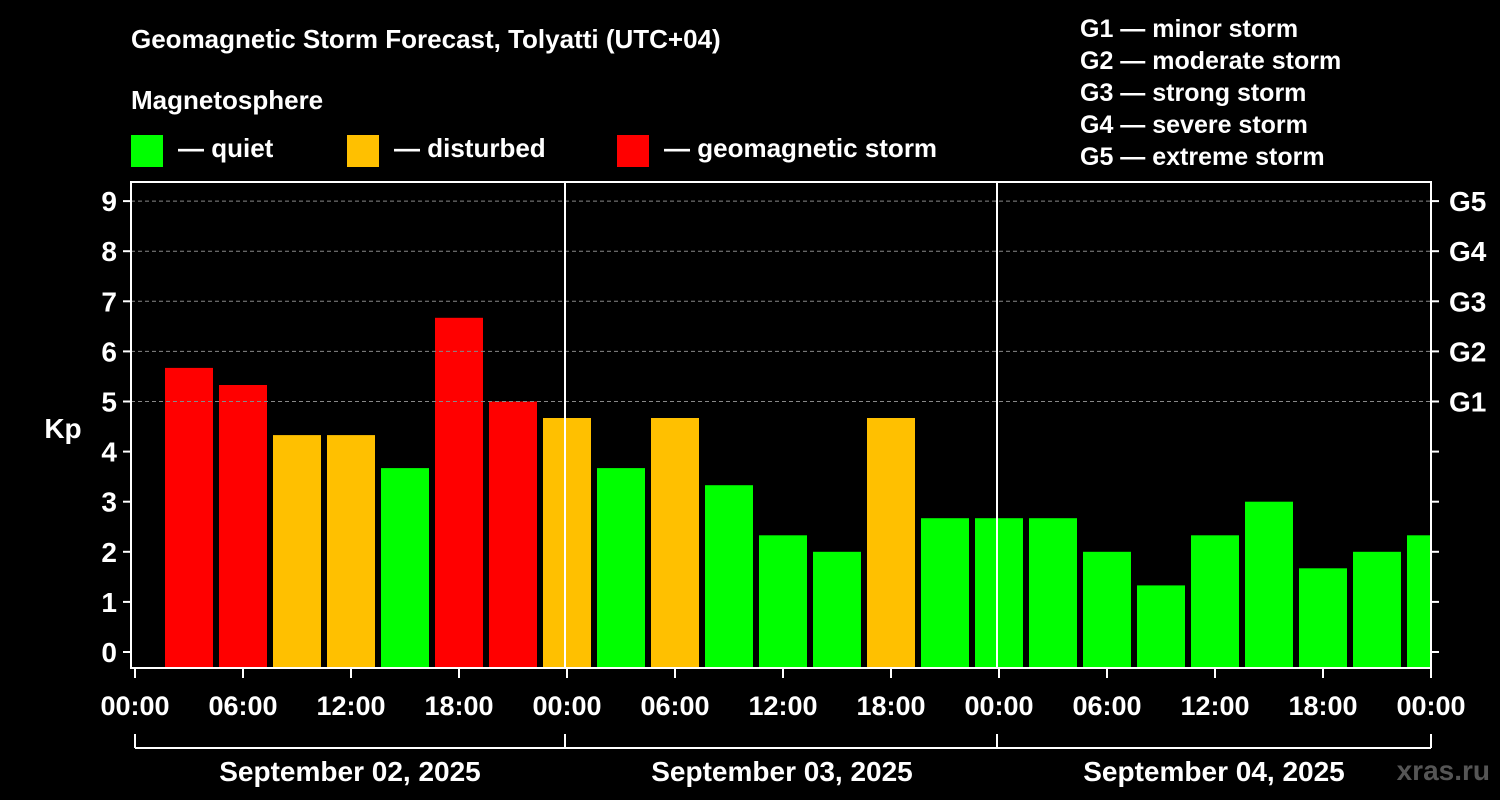 This screenshot has height=800, width=1500. What do you see at coordinates (633, 151) in the screenshot?
I see `legend-swatch-storm` at bounding box center [633, 151].